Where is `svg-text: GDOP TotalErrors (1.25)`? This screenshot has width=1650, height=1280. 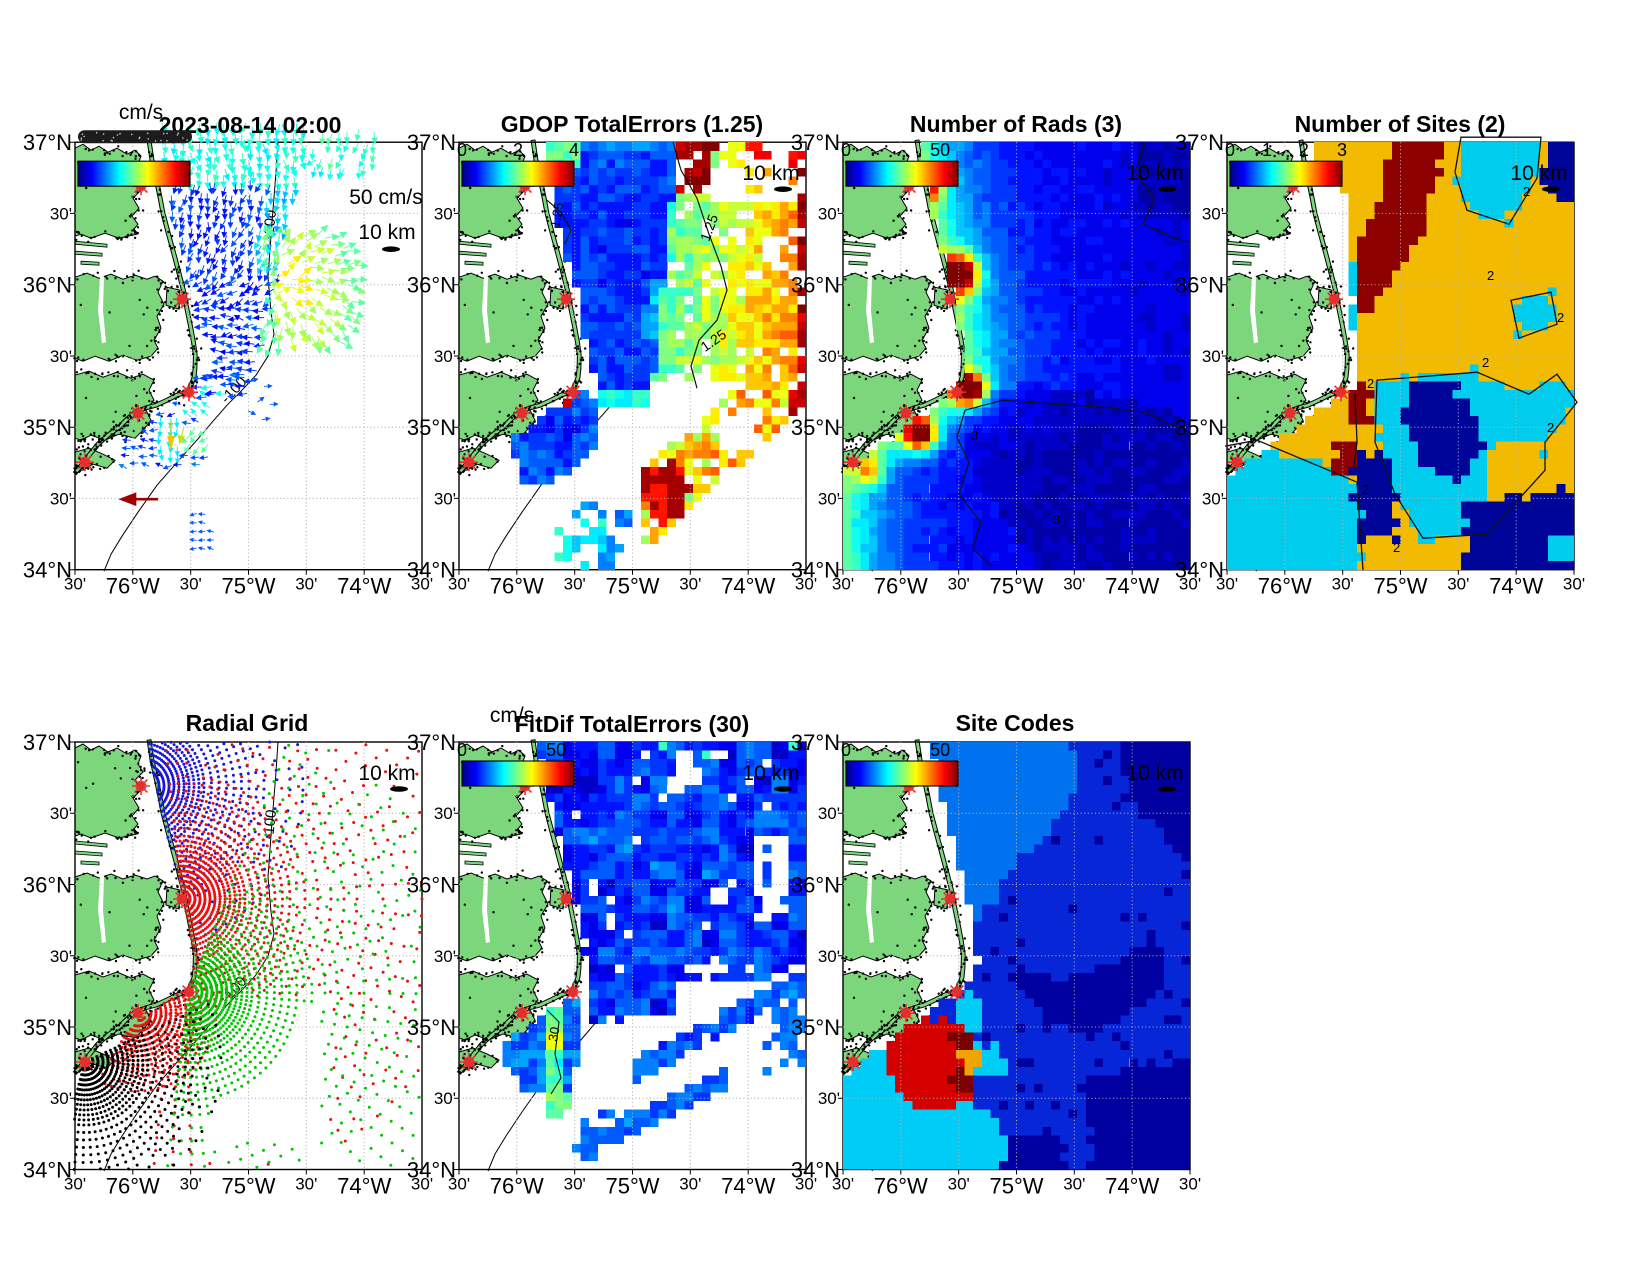
svg-text: GDOP TotalErrors (1.25) is located at coordinates (632, 124).